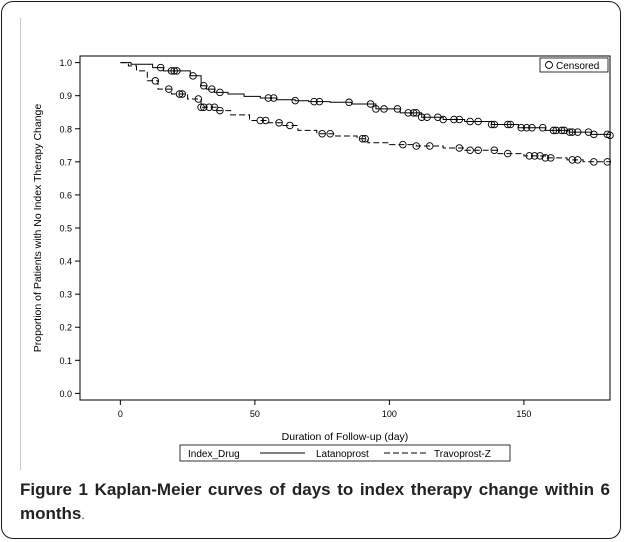 This screenshot has height=542, width=624. Describe the element at coordinates (65, 162) in the screenshot. I see `y-tick-label: 0.7` at that location.